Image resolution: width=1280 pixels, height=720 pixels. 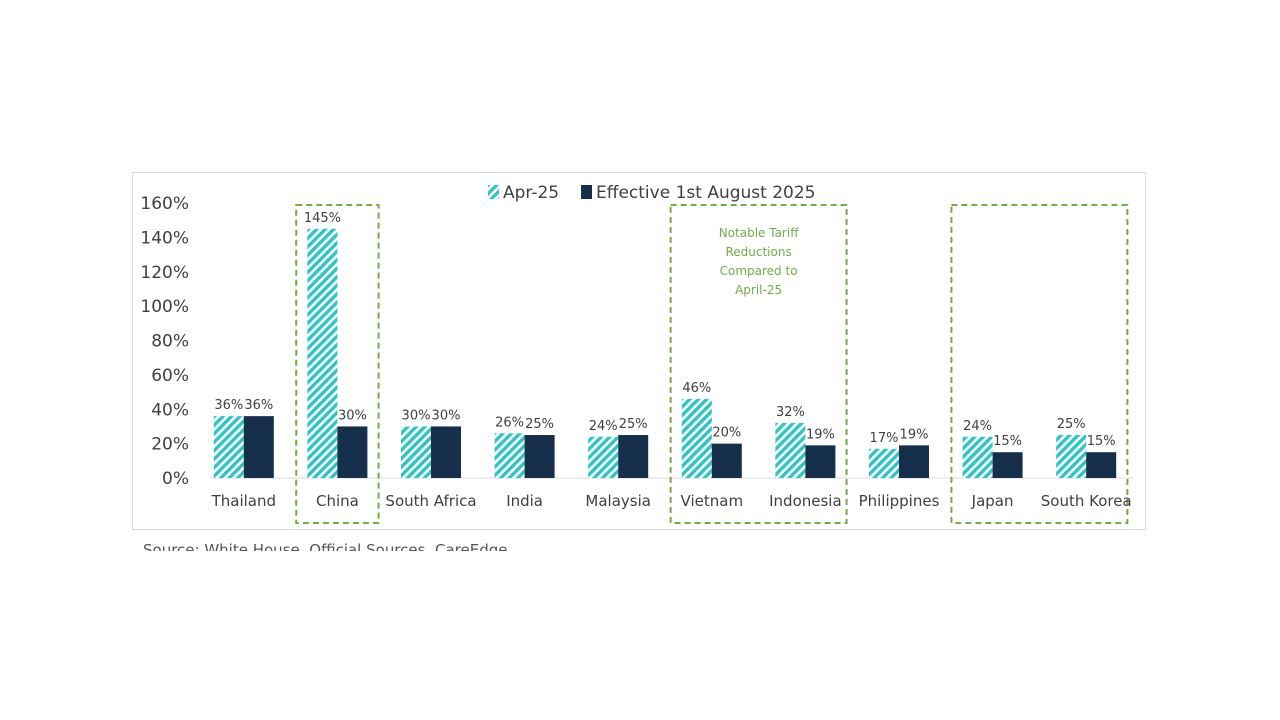 I want to click on bar-apr-25-malaysia, so click(x=603, y=457).